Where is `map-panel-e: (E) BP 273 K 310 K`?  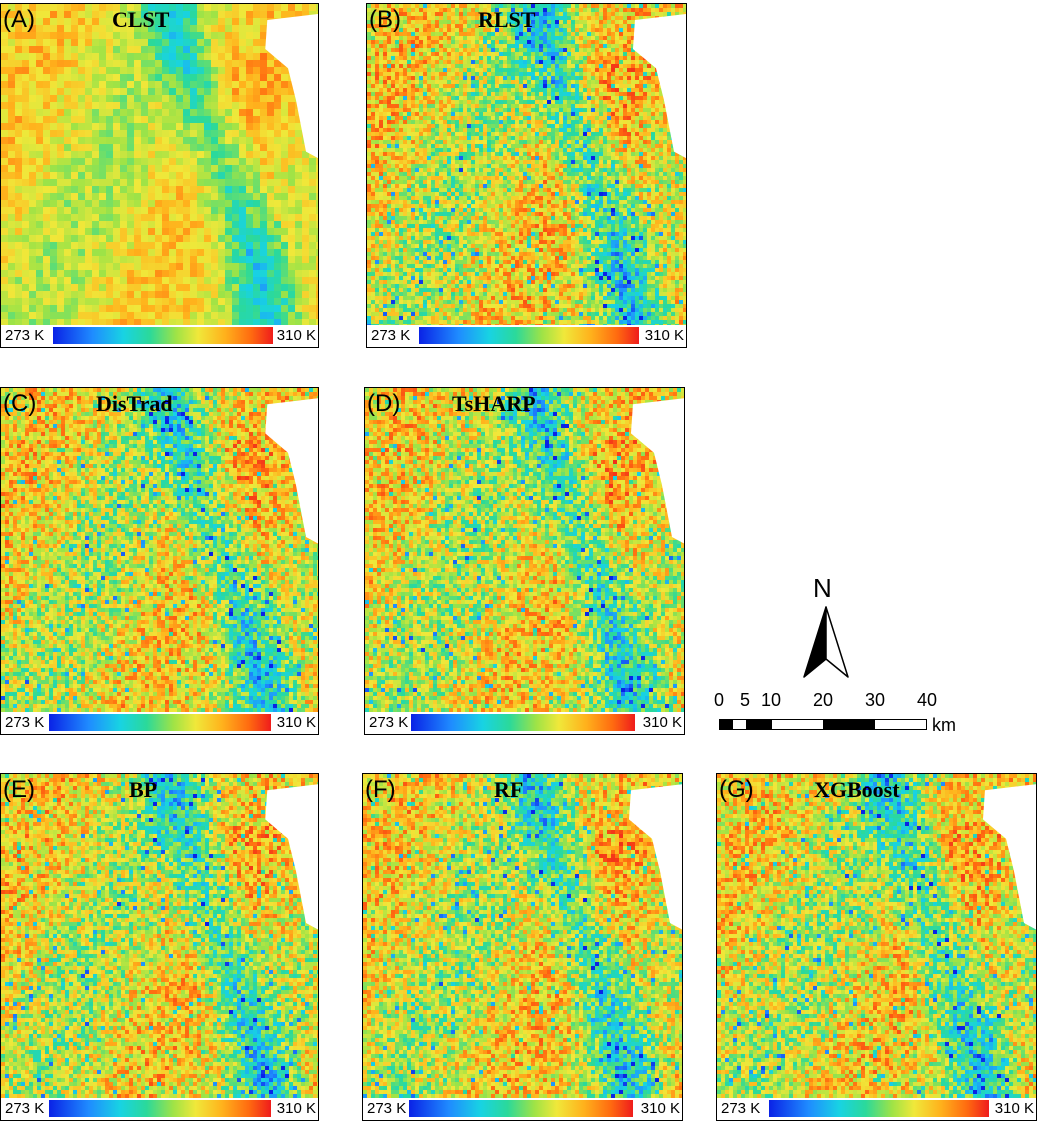 map-panel-e: (E) BP 273 K 310 K is located at coordinates (159, 947).